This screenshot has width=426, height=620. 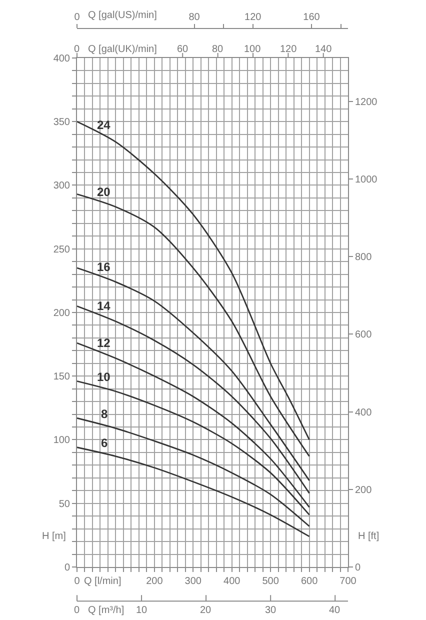 What do you see at coordinates (218, 49) in the screenshot?
I see `text: 80` at bounding box center [218, 49].